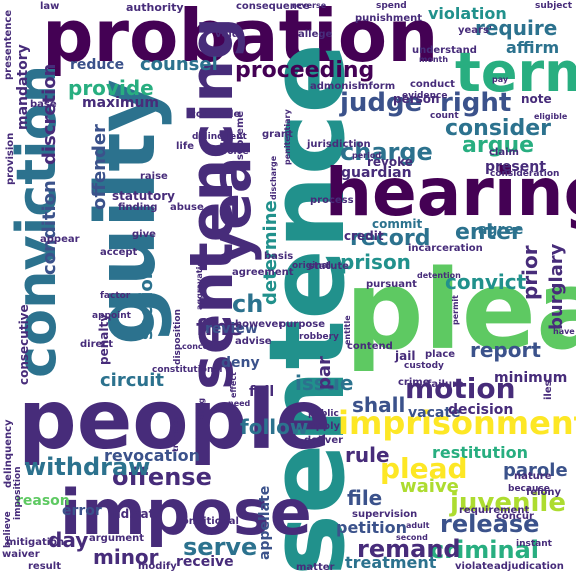 The height and width of the screenshot is (576, 576). What do you see at coordinates (425, 96) in the screenshot?
I see `word-evidence: evidence` at bounding box center [425, 96].